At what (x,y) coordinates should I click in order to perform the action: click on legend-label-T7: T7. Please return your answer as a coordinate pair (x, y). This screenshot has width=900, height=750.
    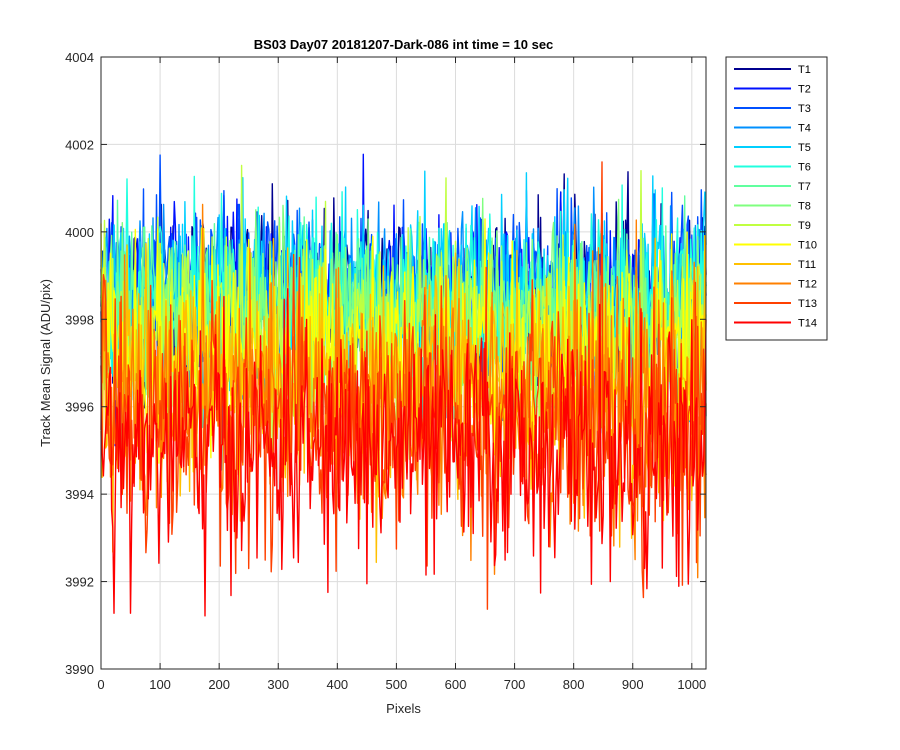
    Looking at the image, I should click on (804, 187).